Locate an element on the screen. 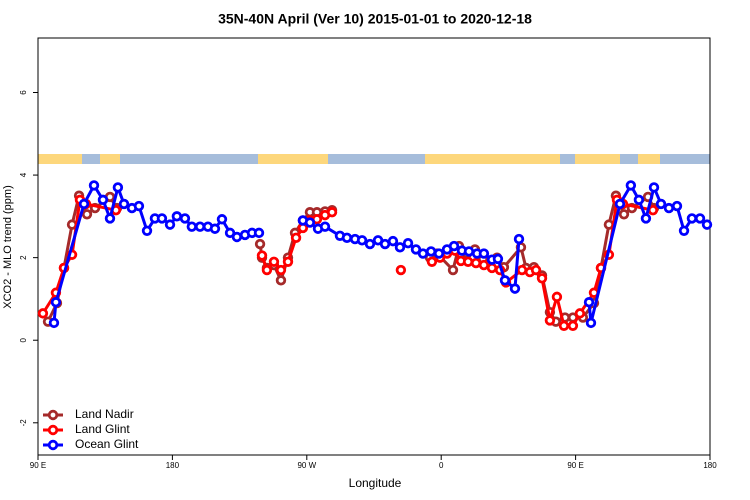  legend-label: Land Glint is located at coordinates (102, 429).